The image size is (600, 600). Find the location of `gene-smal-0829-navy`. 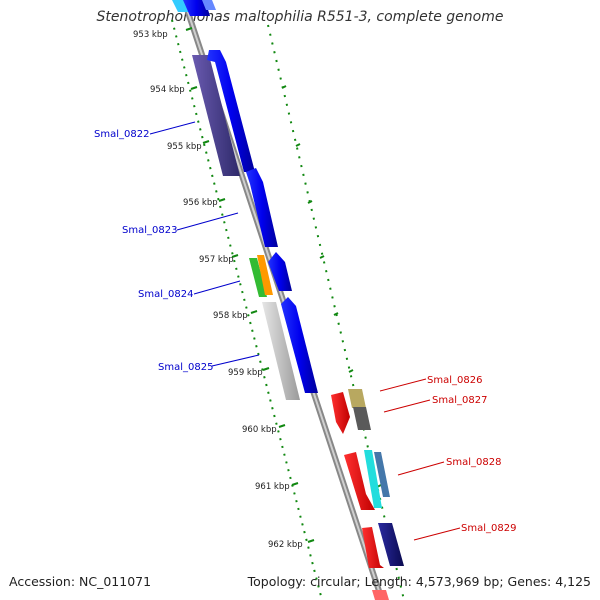

gene-smal-0829-navy is located at coordinates (391, 544).